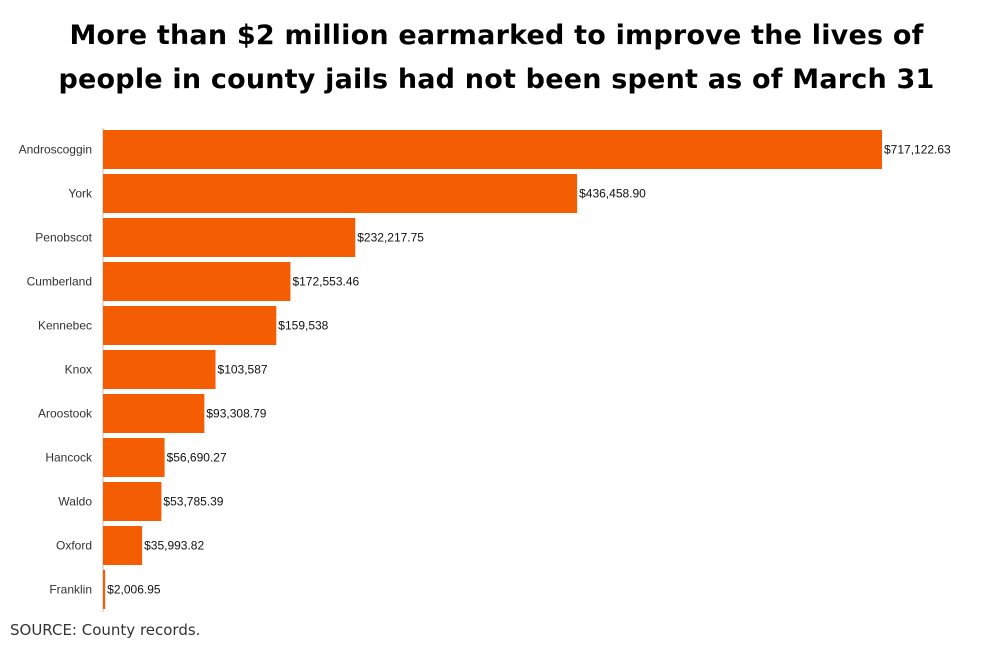 Image resolution: width=993 pixels, height=655 pixels. Describe the element at coordinates (243, 370) in the screenshot. I see `value-label-knox: $103,587` at that location.